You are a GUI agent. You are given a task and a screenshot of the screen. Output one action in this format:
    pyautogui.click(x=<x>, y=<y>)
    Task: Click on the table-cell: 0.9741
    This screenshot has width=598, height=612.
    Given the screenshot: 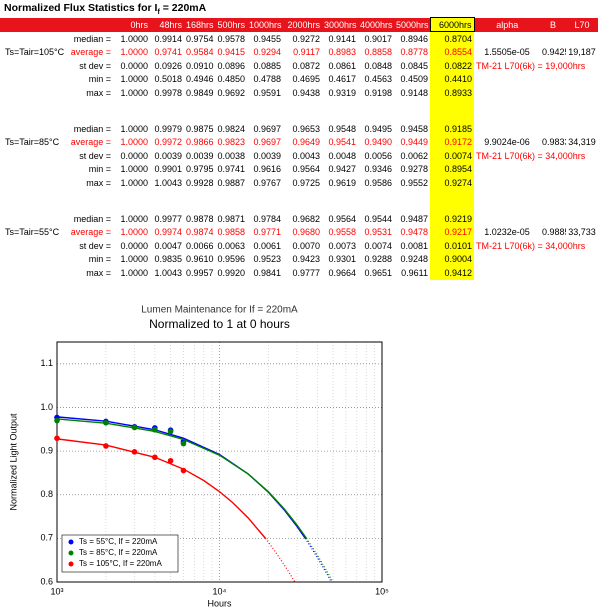 What is the action you would take?
    pyautogui.click(x=168, y=52)
    